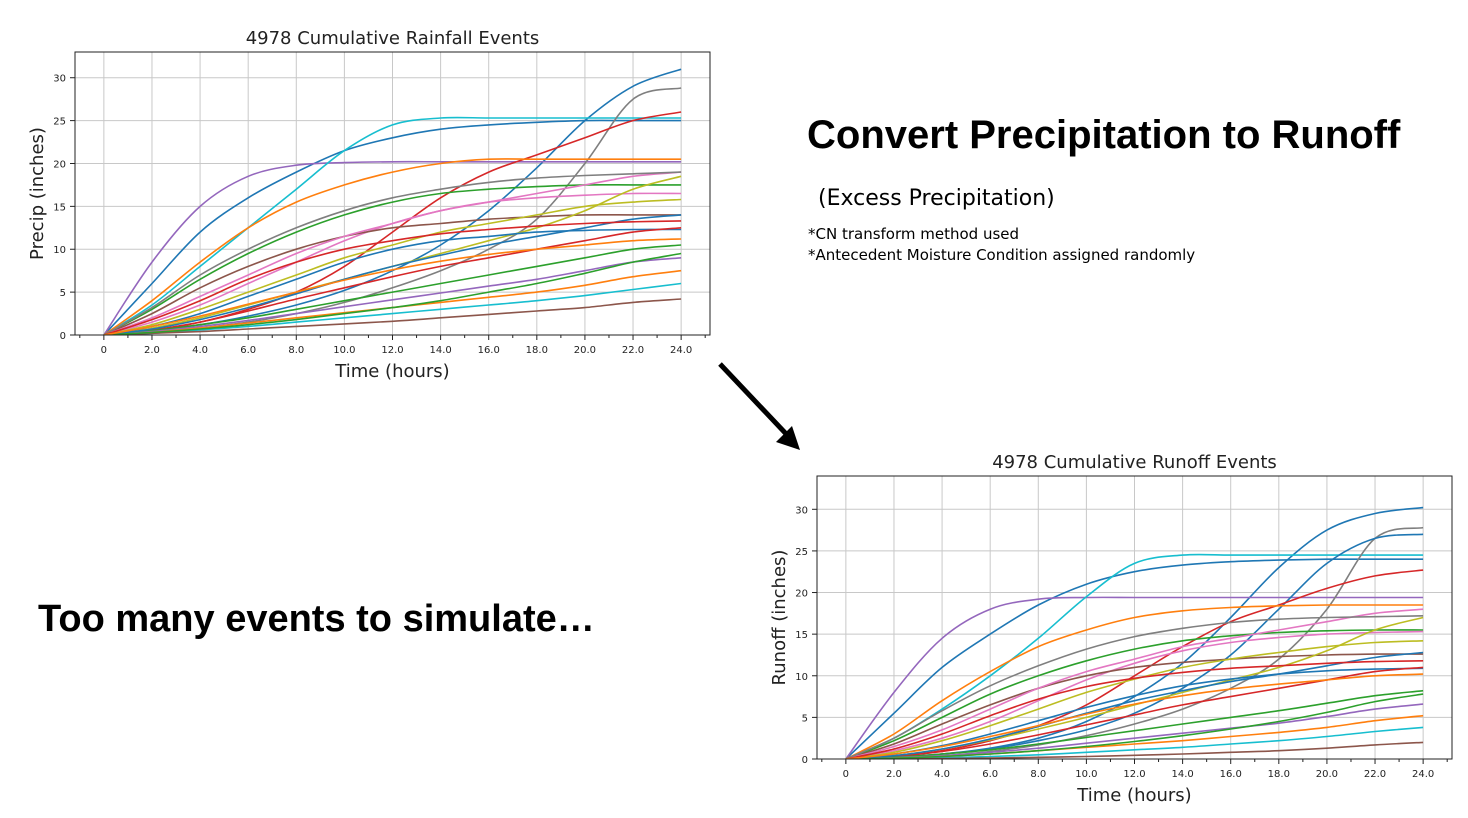 The height and width of the screenshot is (818, 1468). What do you see at coordinates (914, 234) in the screenshot?
I see `note-cn-method: *CN transform method used` at bounding box center [914, 234].